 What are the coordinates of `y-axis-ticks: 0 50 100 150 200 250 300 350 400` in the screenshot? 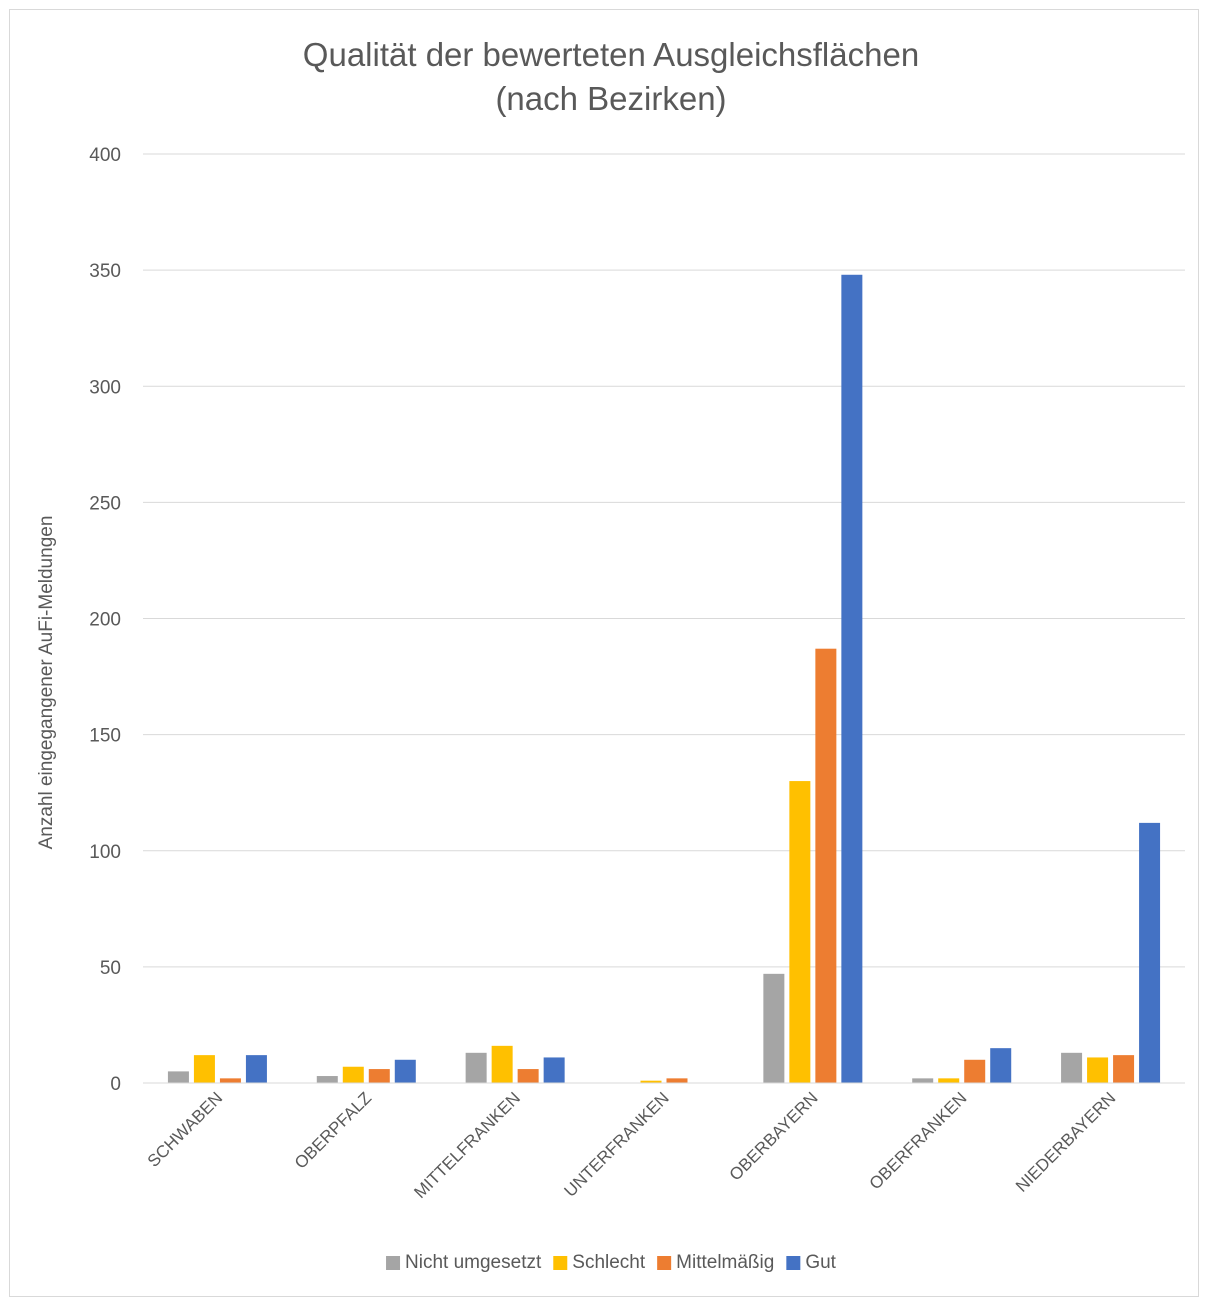 It's located at (105, 620).